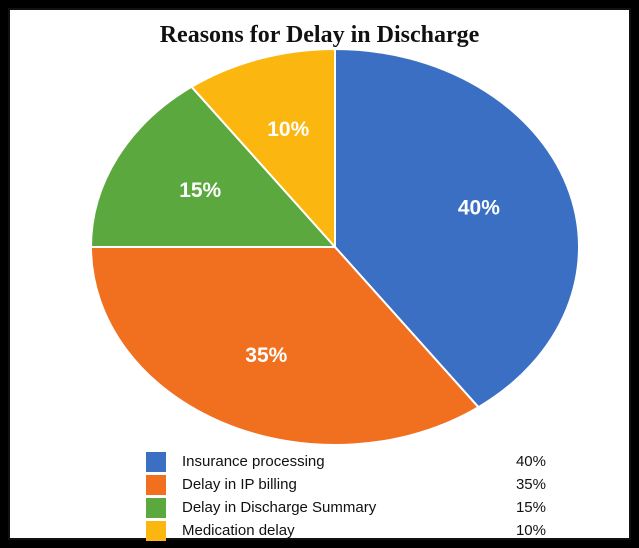 Image resolution: width=639 pixels, height=548 pixels. Describe the element at coordinates (530, 507) in the screenshot. I see `legend-value: 15%` at that location.